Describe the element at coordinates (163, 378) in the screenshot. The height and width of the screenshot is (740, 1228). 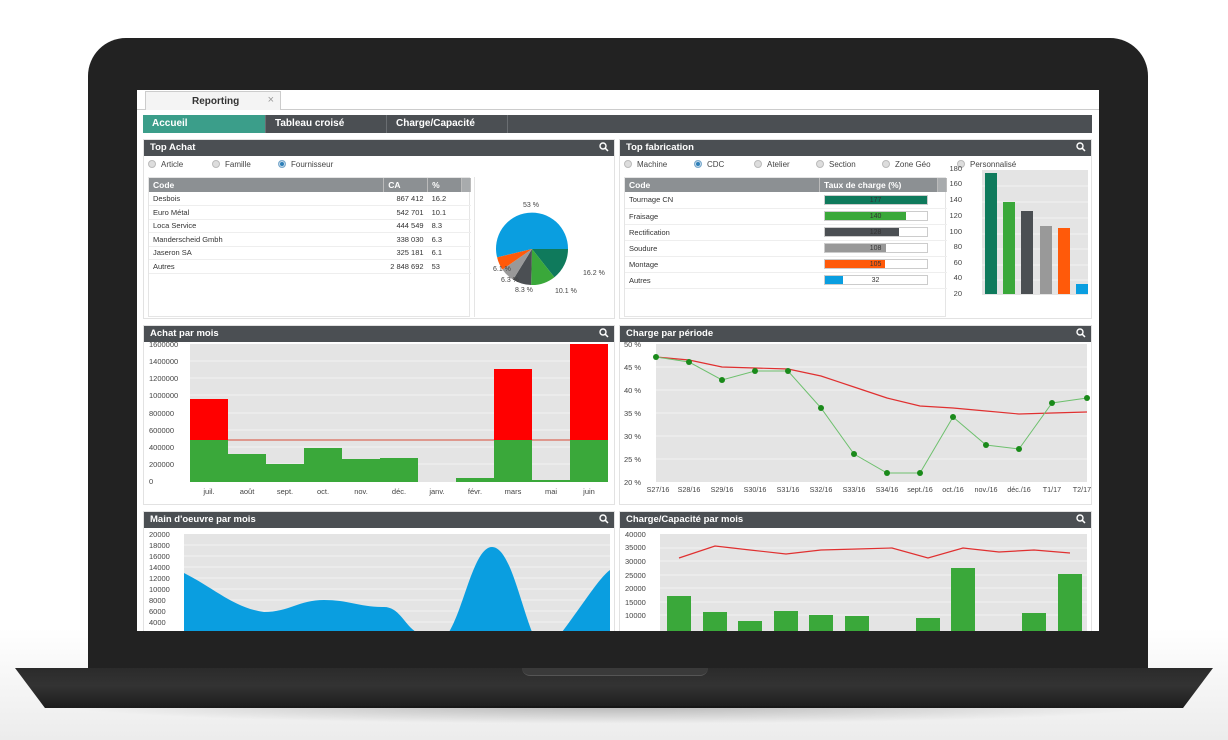
I see `svg-text: 1200000` at that location.